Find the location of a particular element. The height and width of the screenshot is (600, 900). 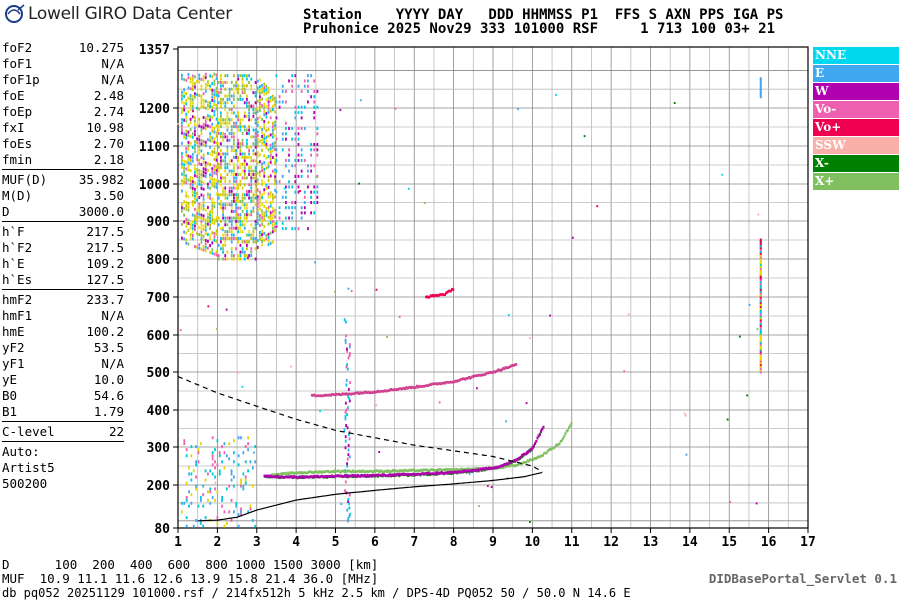

param-row: h`F2 217.5 is located at coordinates (63, 248).